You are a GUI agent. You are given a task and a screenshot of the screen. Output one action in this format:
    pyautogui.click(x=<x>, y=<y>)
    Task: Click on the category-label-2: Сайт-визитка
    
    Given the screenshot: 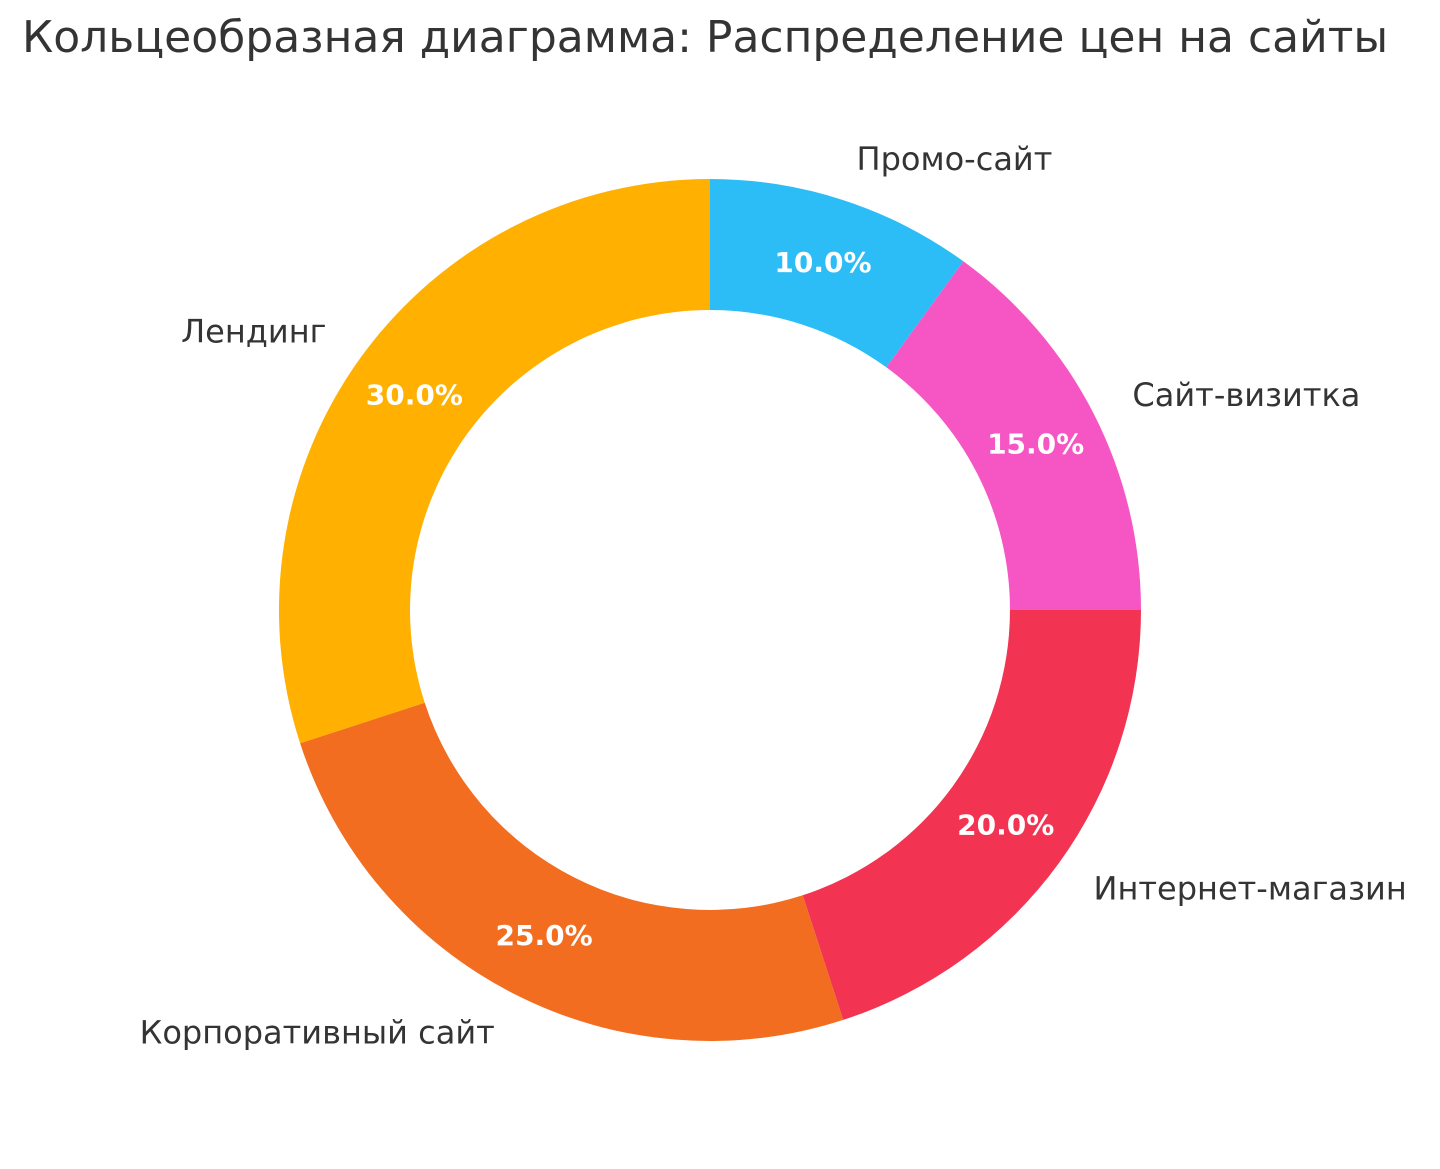 What is the action you would take?
    pyautogui.click(x=1246, y=395)
    